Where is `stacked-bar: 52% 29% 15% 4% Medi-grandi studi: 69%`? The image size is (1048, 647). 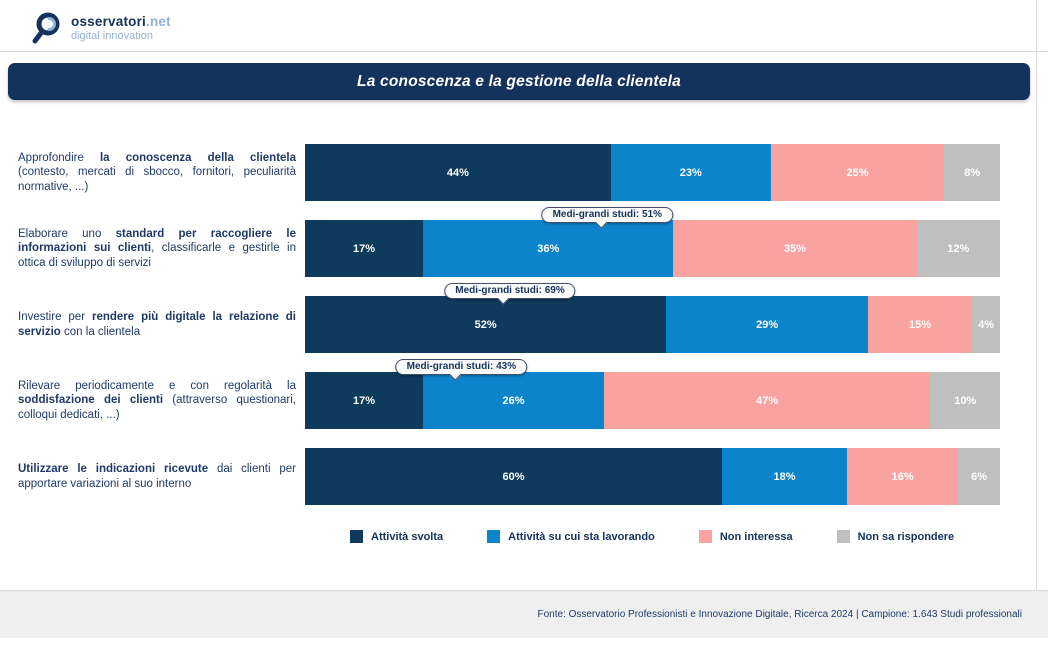 stacked-bar: 52% 29% 15% 4% Medi-grandi studi: 69% is located at coordinates (652, 318).